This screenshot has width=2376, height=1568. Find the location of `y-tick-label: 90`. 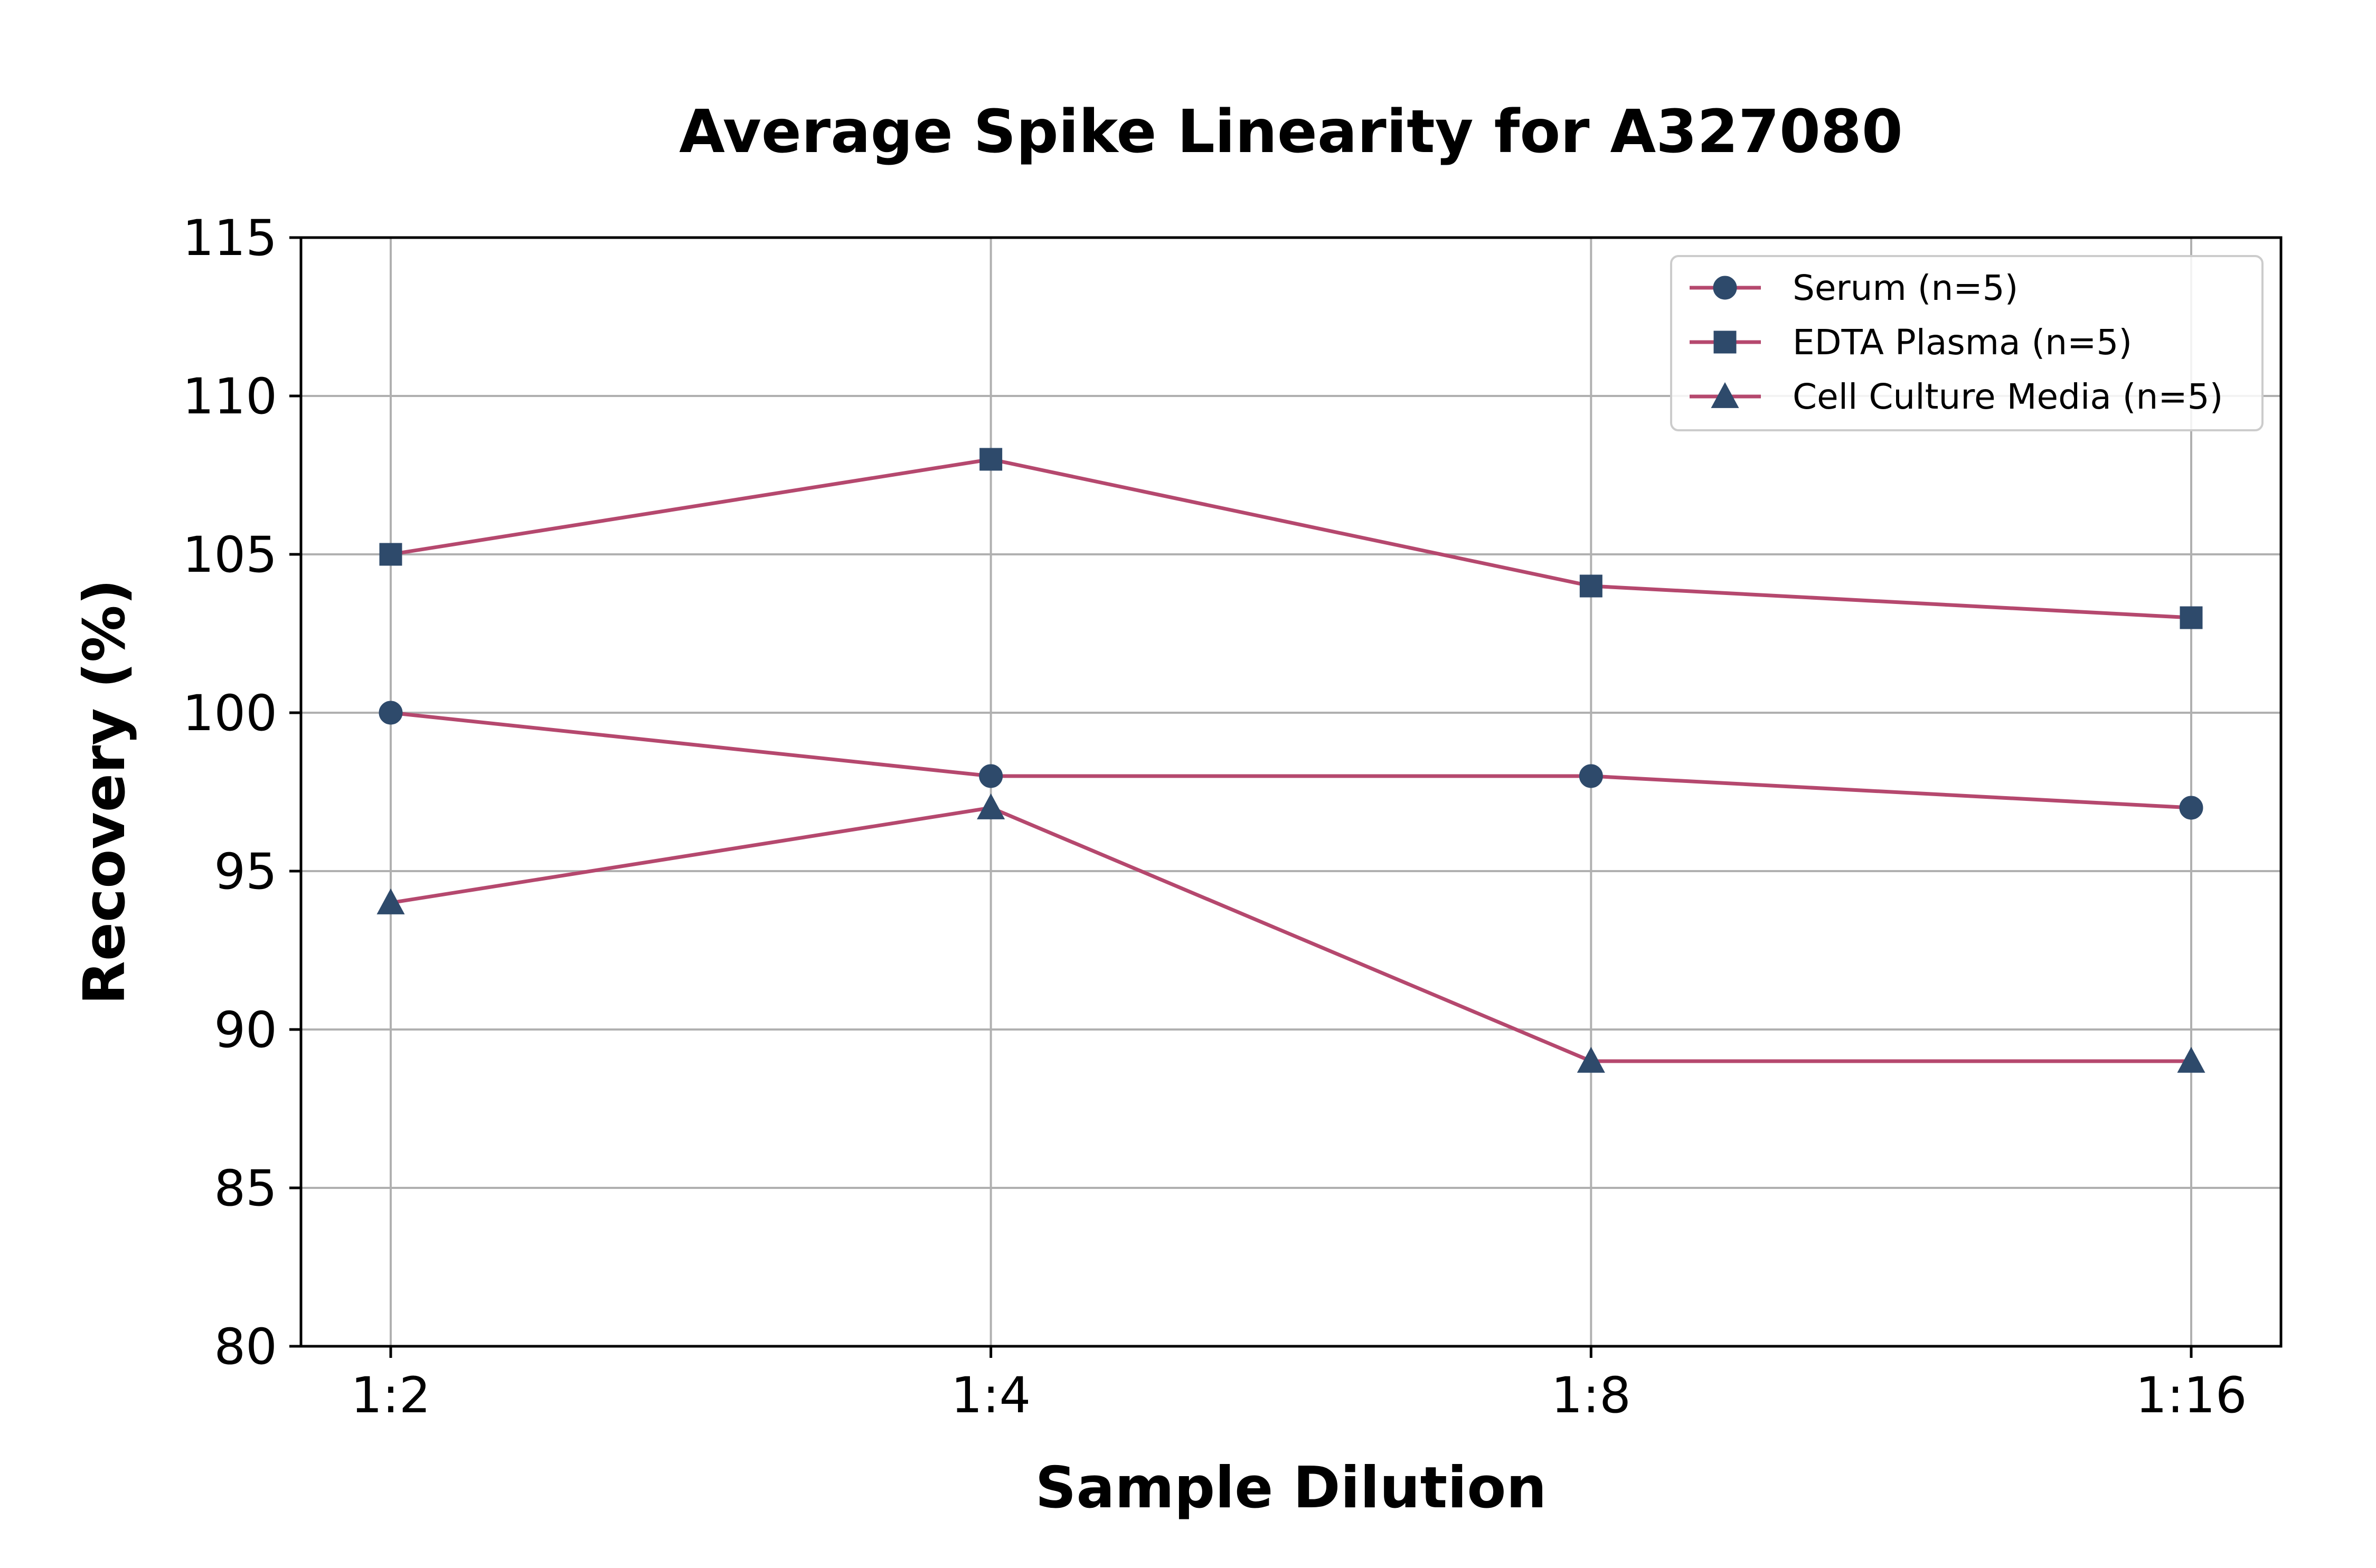

y-tick-label: 90 is located at coordinates (246, 1030).